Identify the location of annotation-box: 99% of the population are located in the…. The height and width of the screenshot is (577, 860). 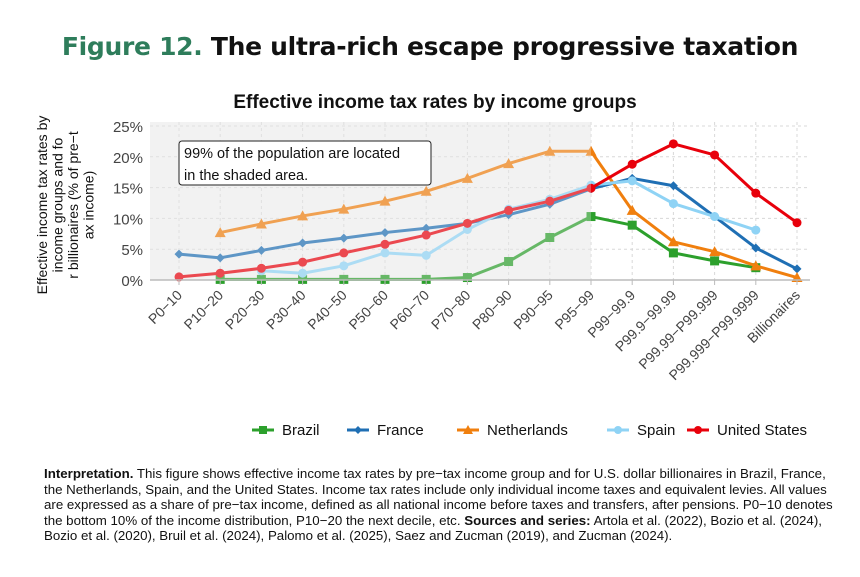
(305, 163).